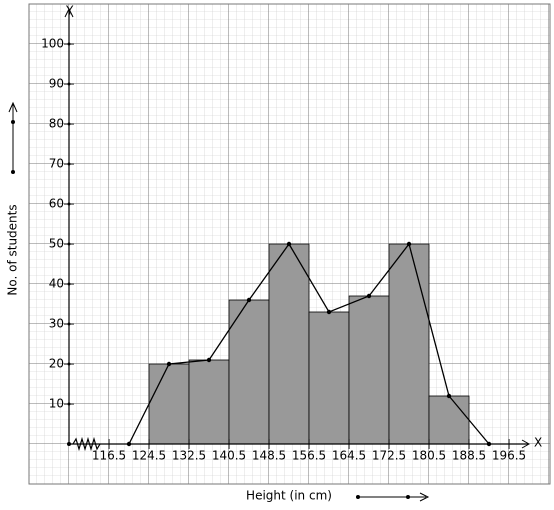 This screenshot has width=554, height=510. Describe the element at coordinates (109, 456) in the screenshot. I see `x-tick-label: 116.5` at that location.